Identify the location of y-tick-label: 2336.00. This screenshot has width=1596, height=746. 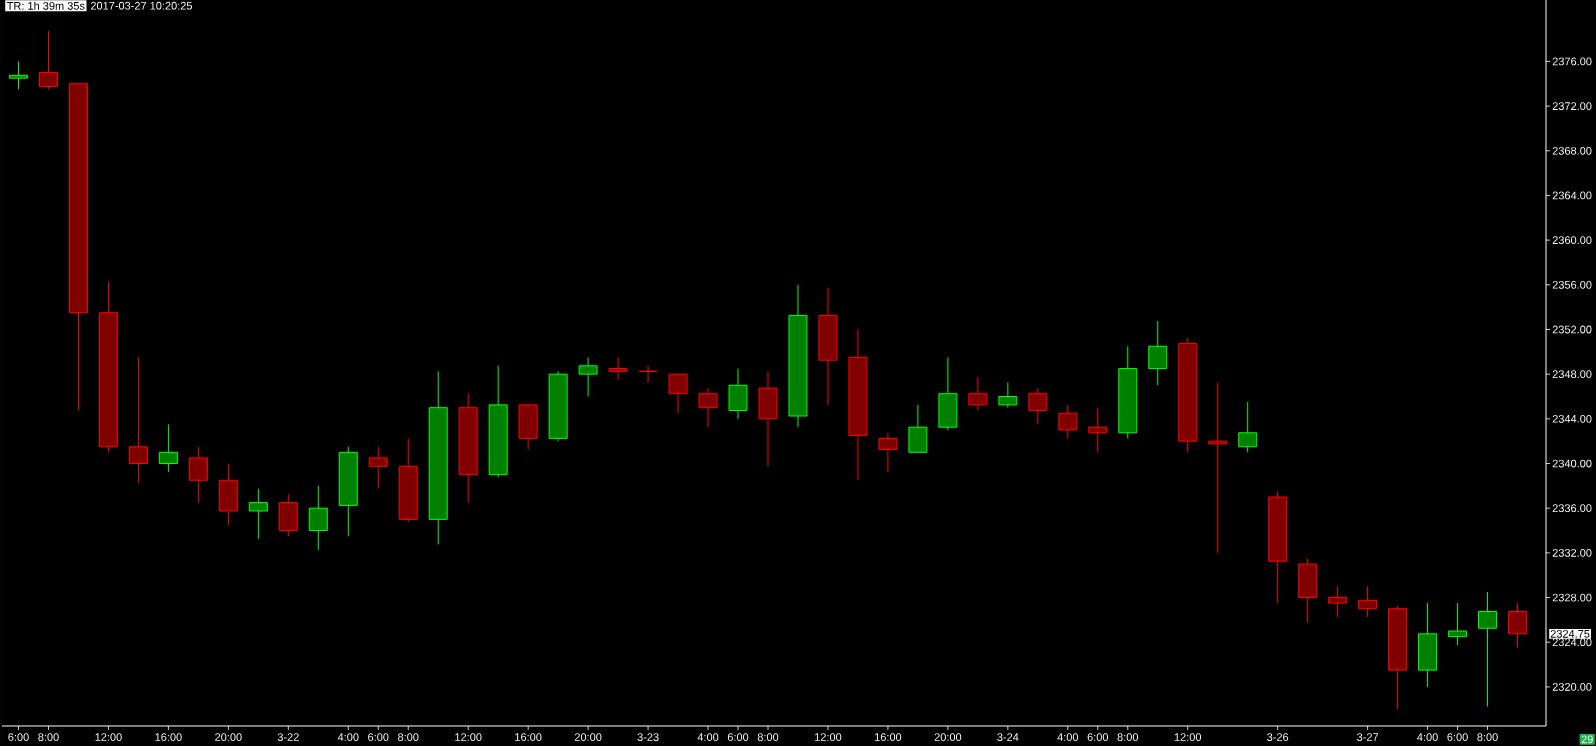
(1572, 508).